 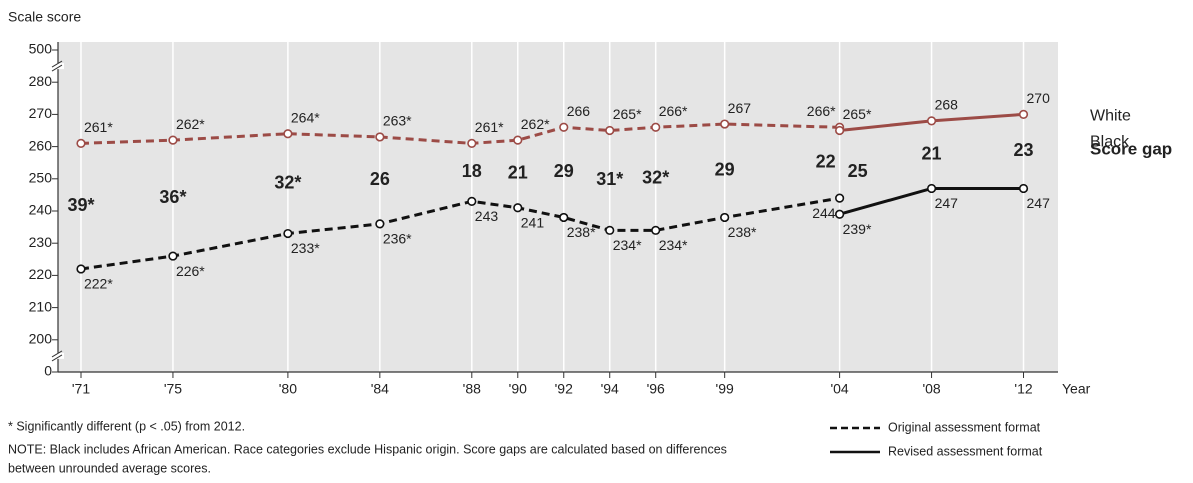 What do you see at coordinates (579, 111) in the screenshot?
I see `value-label: 266` at bounding box center [579, 111].